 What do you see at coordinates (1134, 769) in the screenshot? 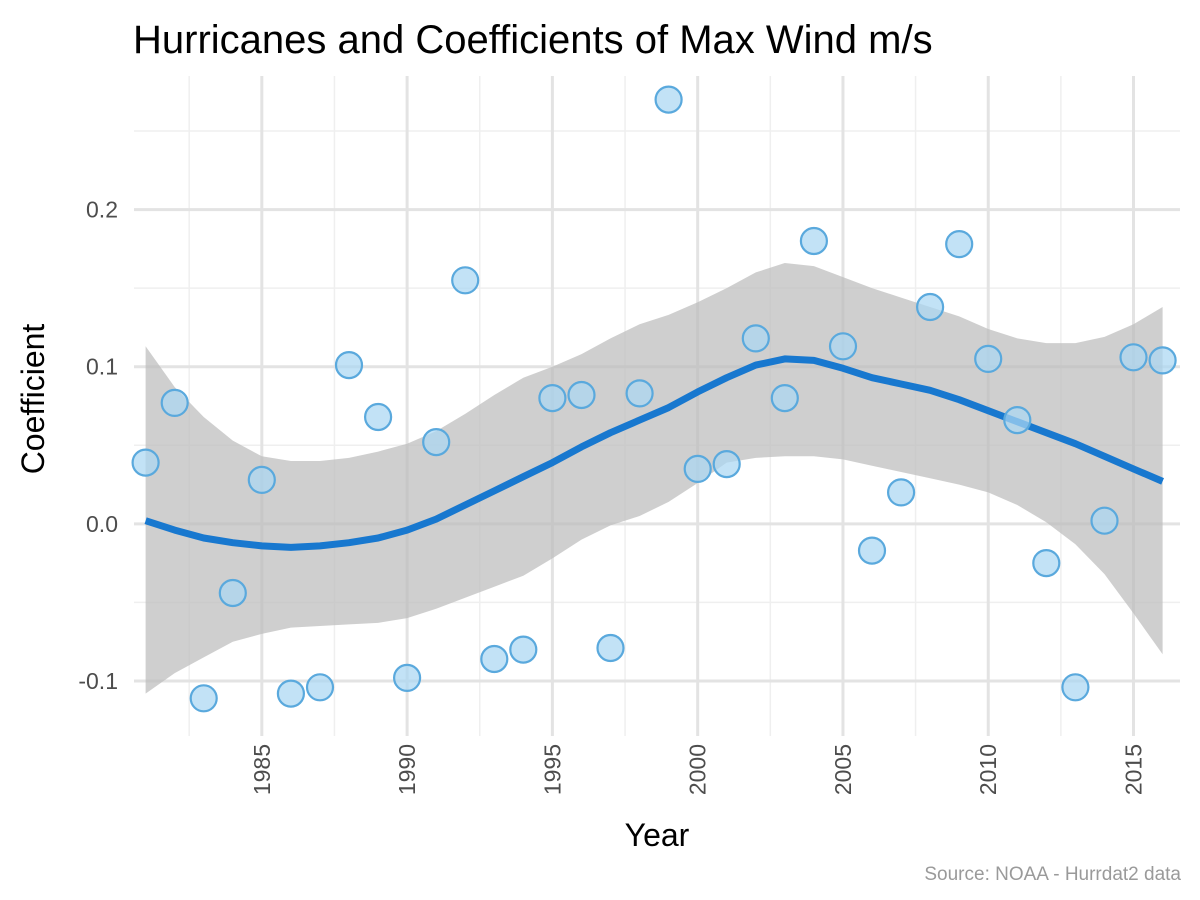
I see `x-tick-label: 2015` at bounding box center [1134, 769].